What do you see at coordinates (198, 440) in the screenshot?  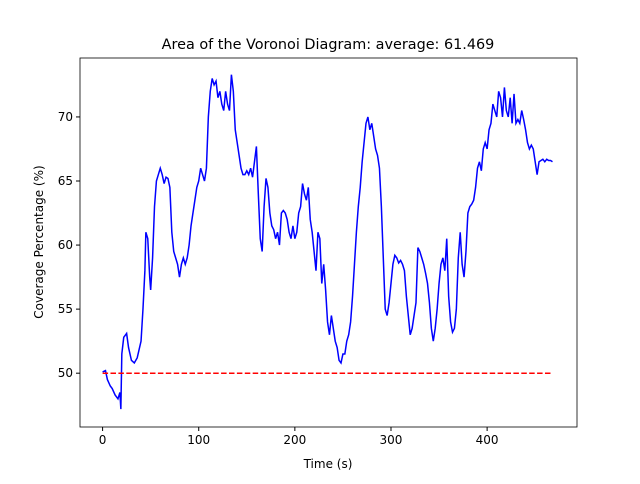 I see `x-tick-label: 100` at bounding box center [198, 440].